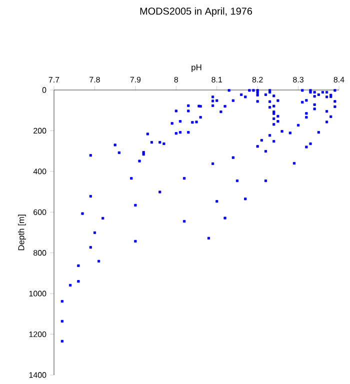 The height and width of the screenshot is (384, 350). I want to click on chart-title: MODS2005 in April, 1976, so click(196, 12).